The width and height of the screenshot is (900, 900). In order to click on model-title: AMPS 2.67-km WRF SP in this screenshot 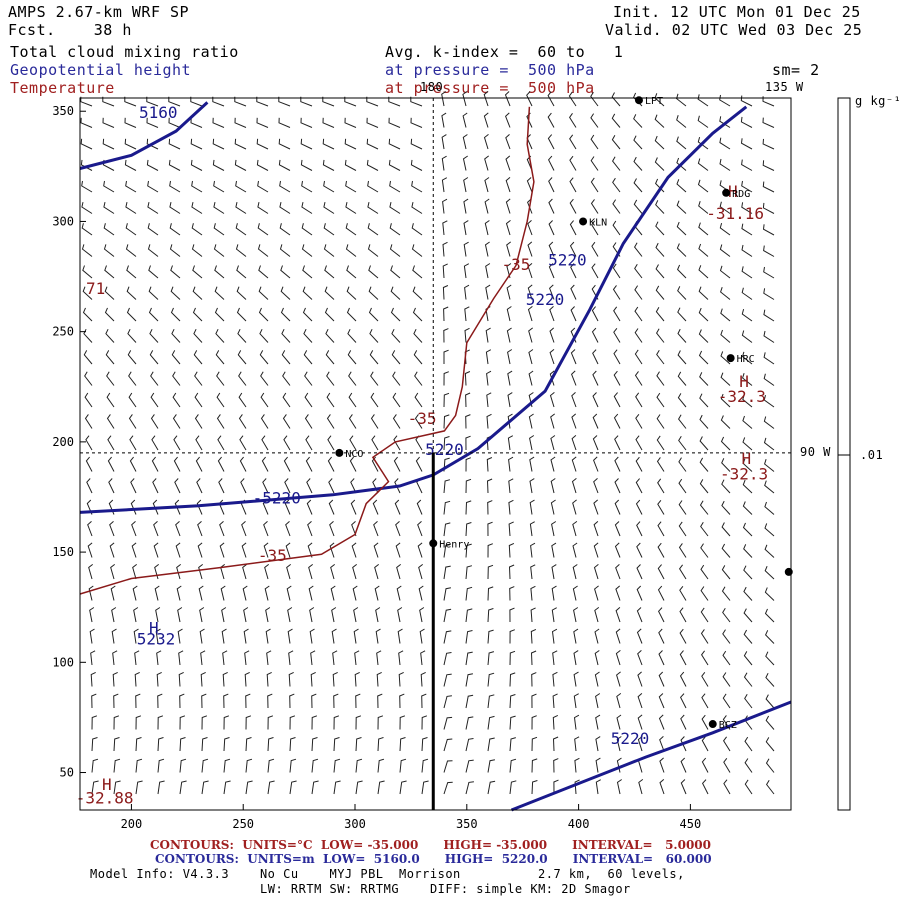, I will do `click(99, 12)`.